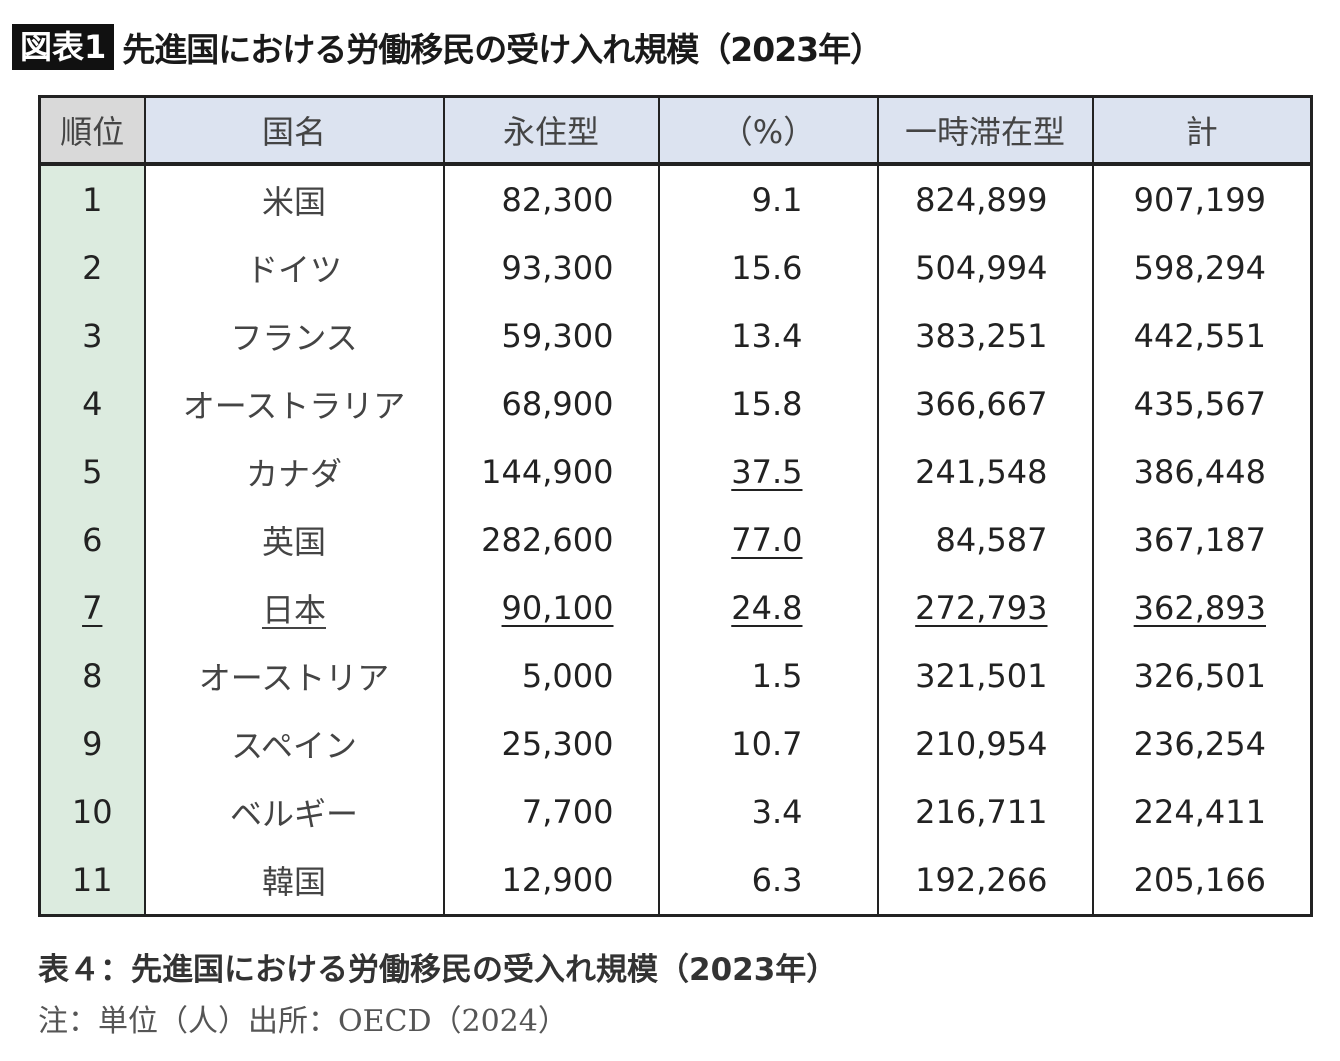 This screenshot has height=1061, width=1340. I want to click on cell-temporary-value: 504,994, so click(981, 268).